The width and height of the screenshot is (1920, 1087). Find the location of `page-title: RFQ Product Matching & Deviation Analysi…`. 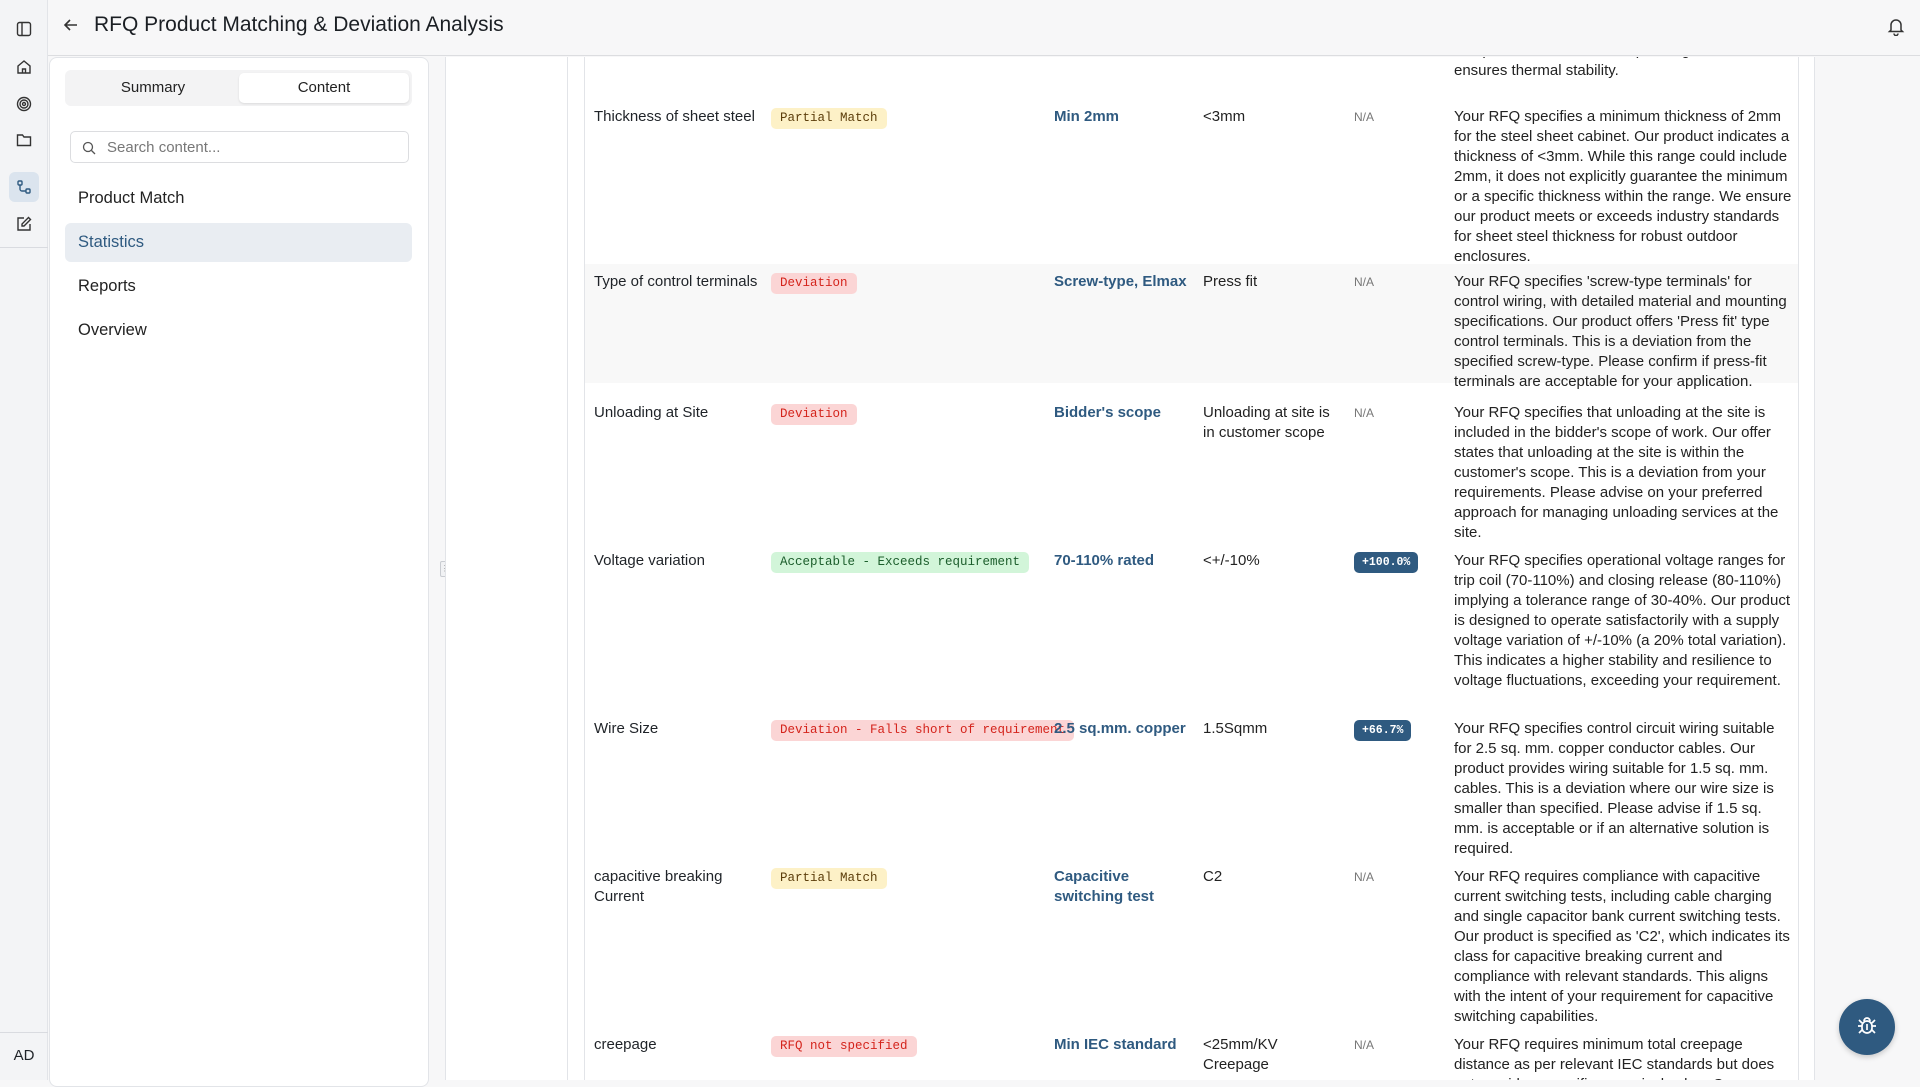

page-title: RFQ Product Matching & Deviation Analysi… is located at coordinates (299, 24).